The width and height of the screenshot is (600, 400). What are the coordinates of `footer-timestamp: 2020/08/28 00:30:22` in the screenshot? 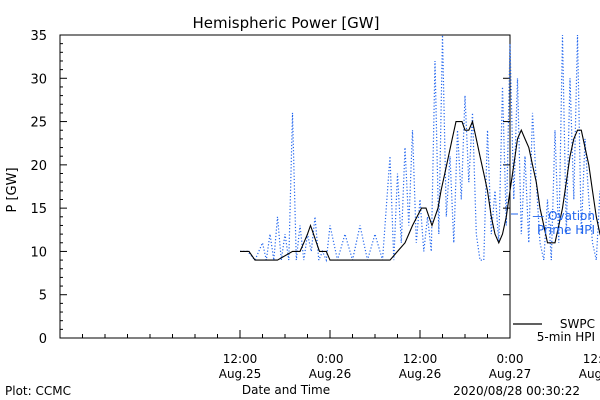 It's located at (516, 391).